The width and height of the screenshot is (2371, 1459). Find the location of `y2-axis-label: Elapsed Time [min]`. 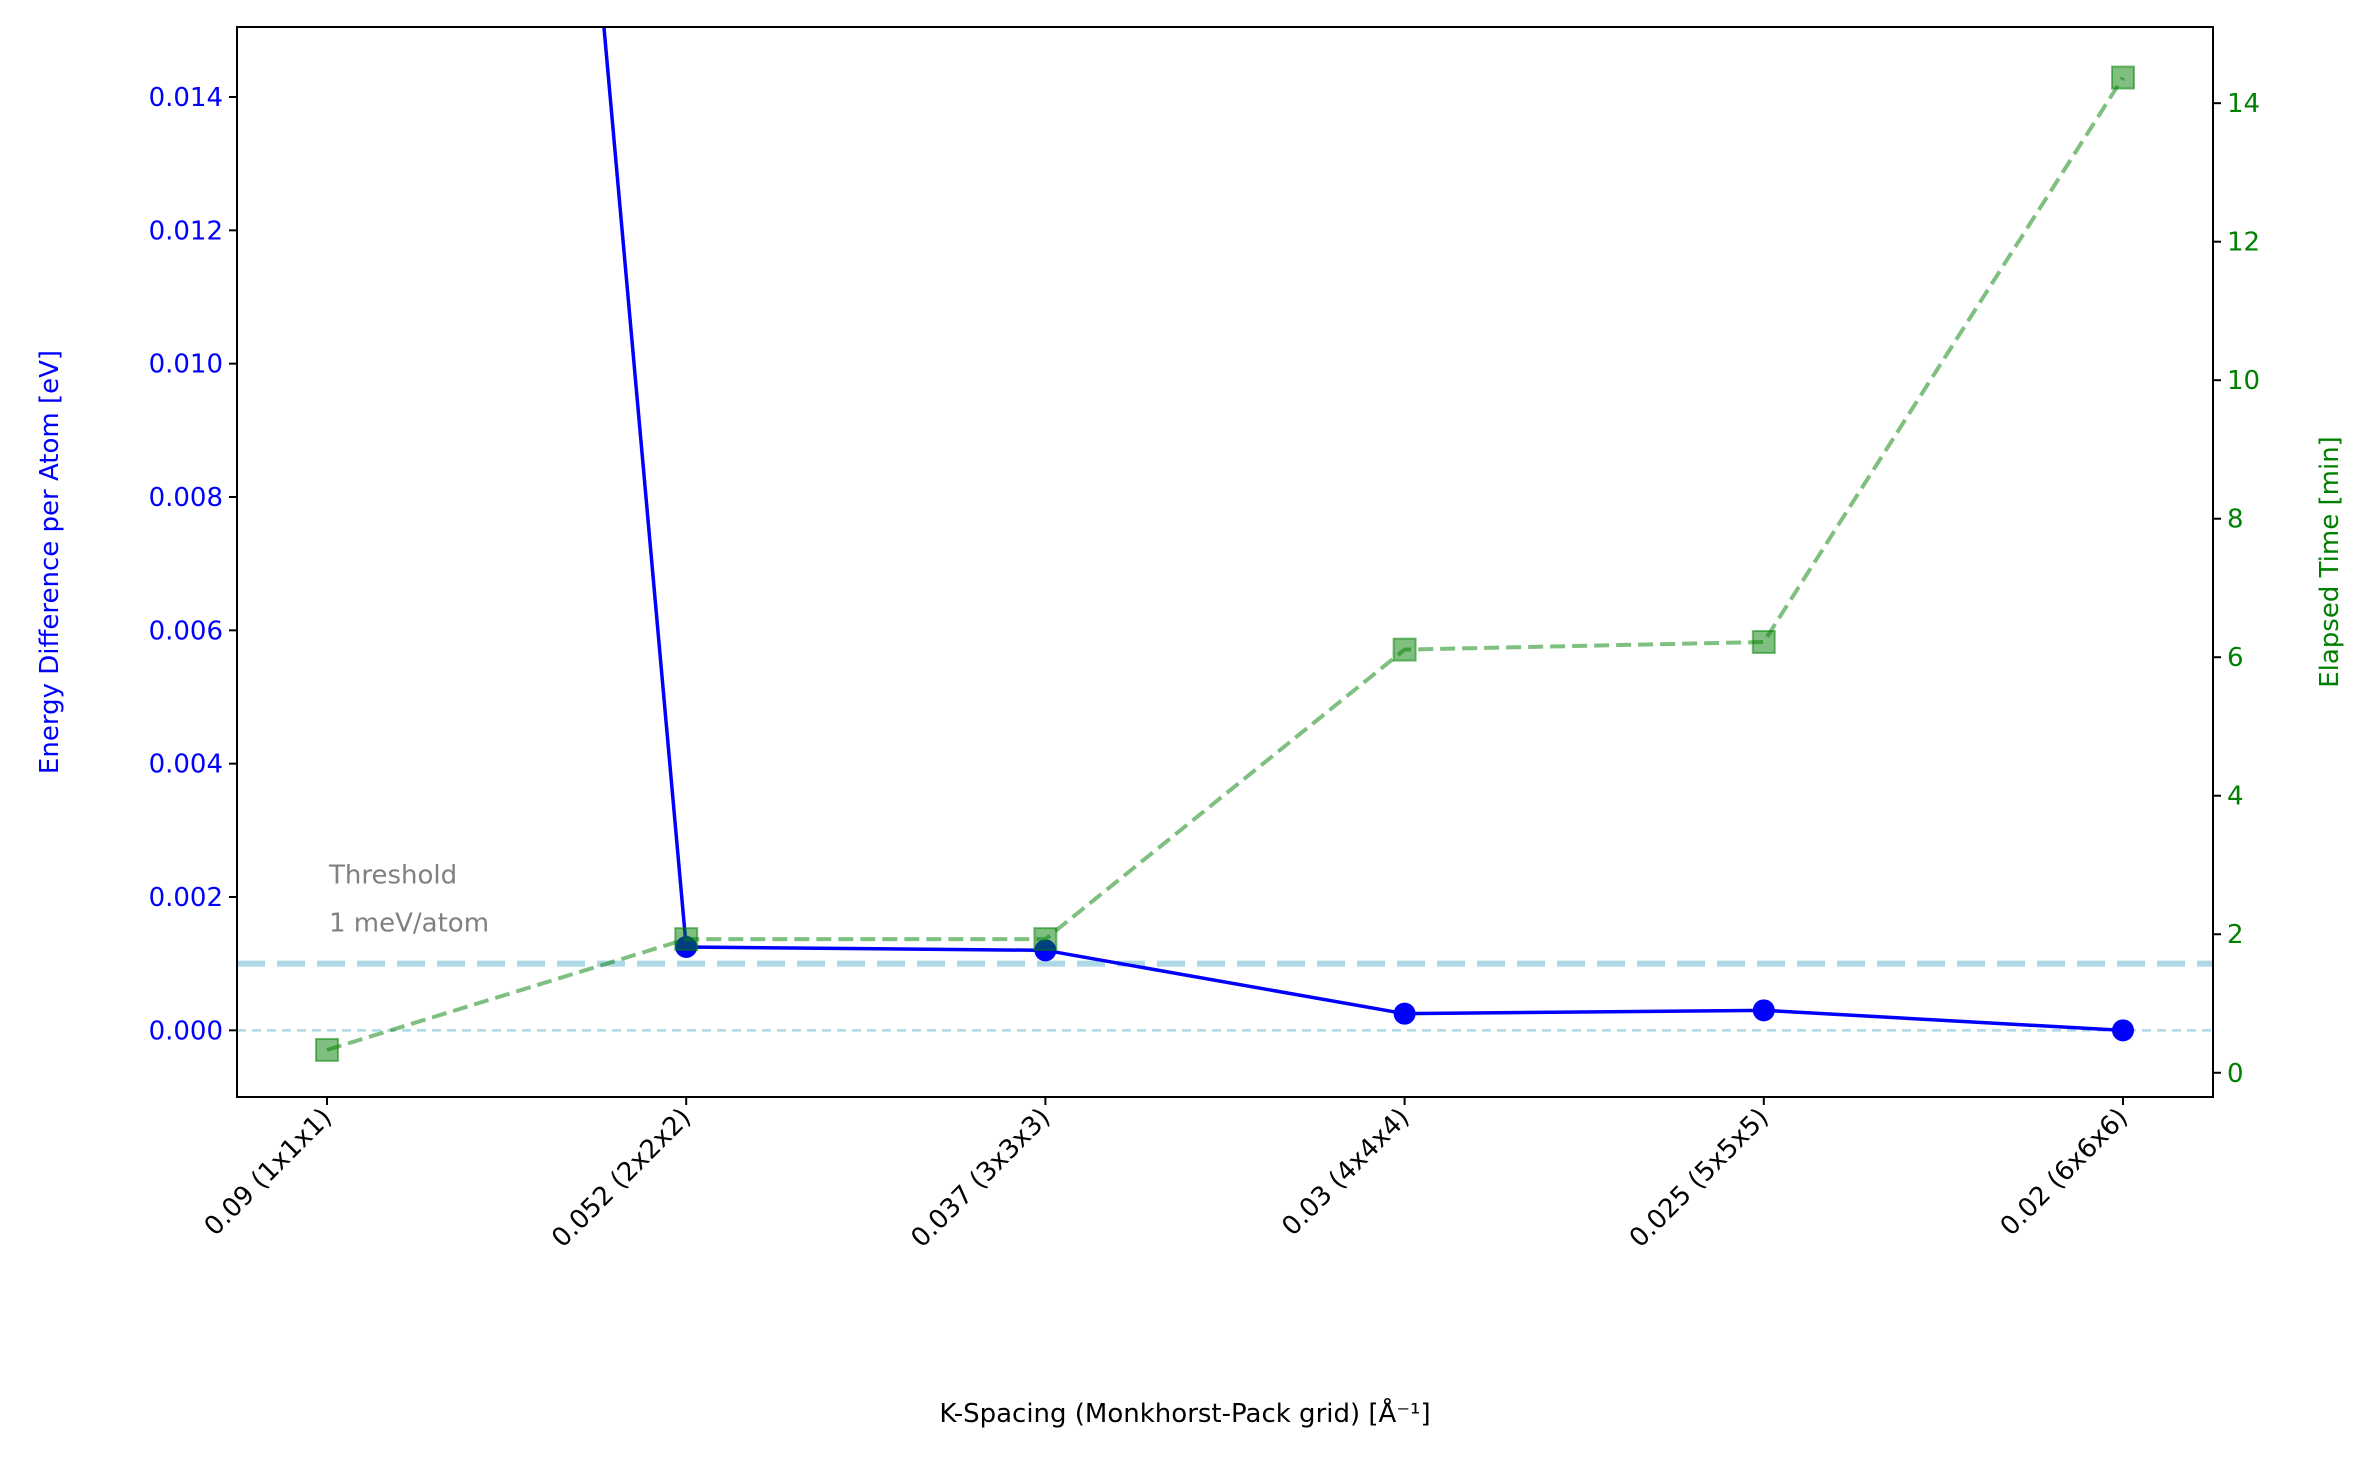

y2-axis-label: Elapsed Time [min] is located at coordinates (2330, 562).